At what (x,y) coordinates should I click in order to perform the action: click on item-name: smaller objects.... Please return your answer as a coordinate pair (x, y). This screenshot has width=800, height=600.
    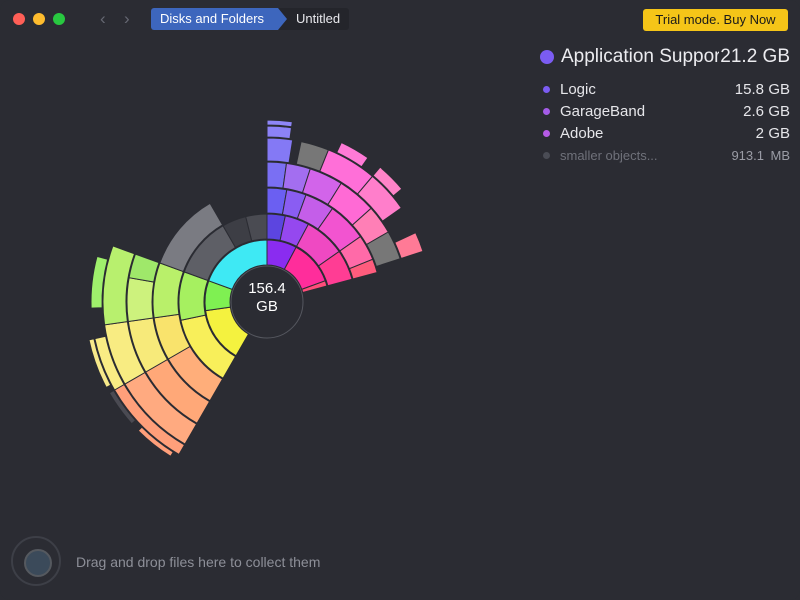
    Looking at the image, I should click on (609, 155).